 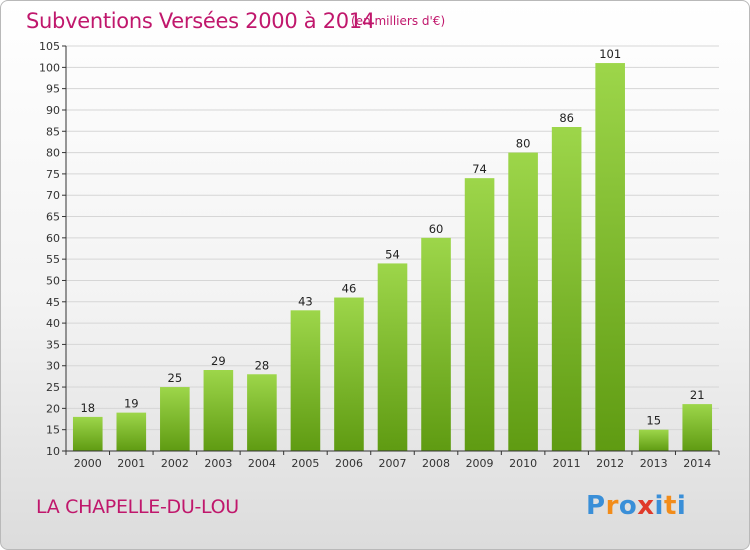 What do you see at coordinates (262, 463) in the screenshot?
I see `x-tick-label: 2004` at bounding box center [262, 463].